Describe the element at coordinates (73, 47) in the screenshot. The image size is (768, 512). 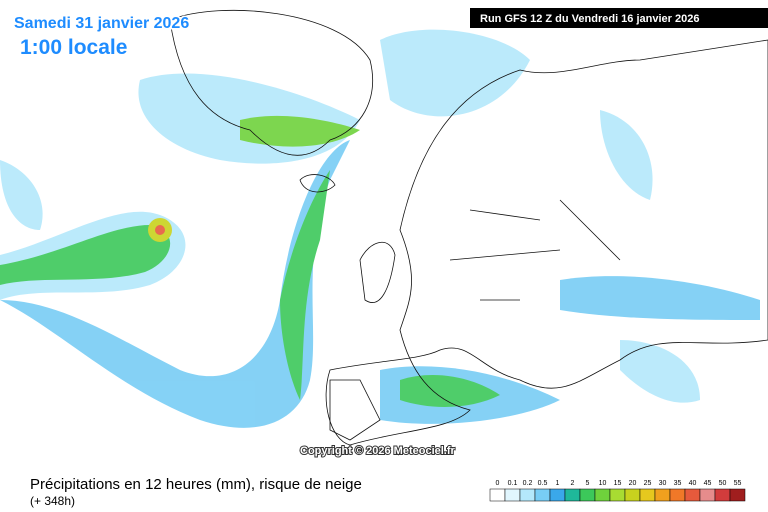
I see `time-label: 1:00 locale` at that location.